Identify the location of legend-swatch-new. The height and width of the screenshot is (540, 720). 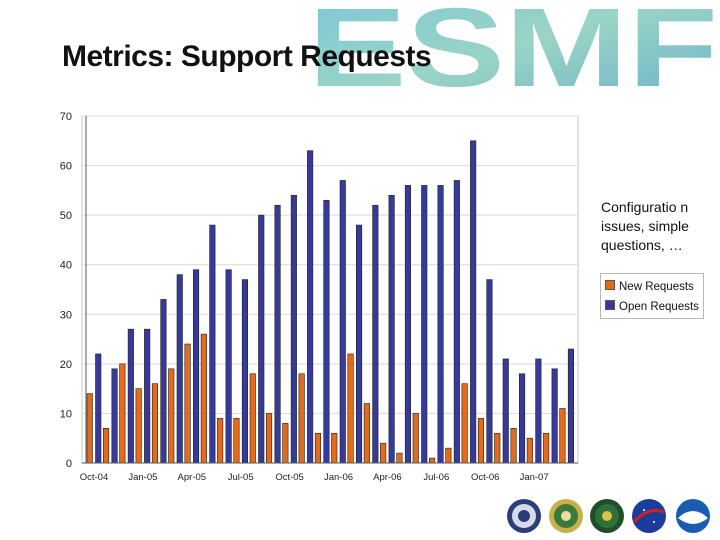
(610, 285).